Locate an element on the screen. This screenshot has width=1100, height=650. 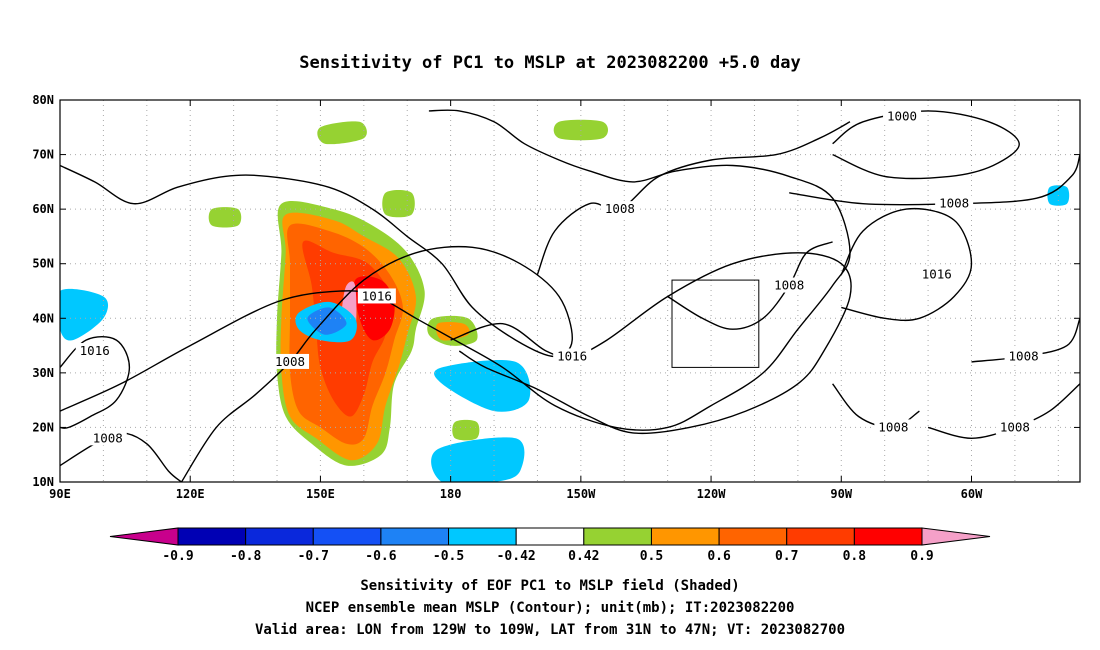
y-tick-label: 60N is located at coordinates (43, 209).